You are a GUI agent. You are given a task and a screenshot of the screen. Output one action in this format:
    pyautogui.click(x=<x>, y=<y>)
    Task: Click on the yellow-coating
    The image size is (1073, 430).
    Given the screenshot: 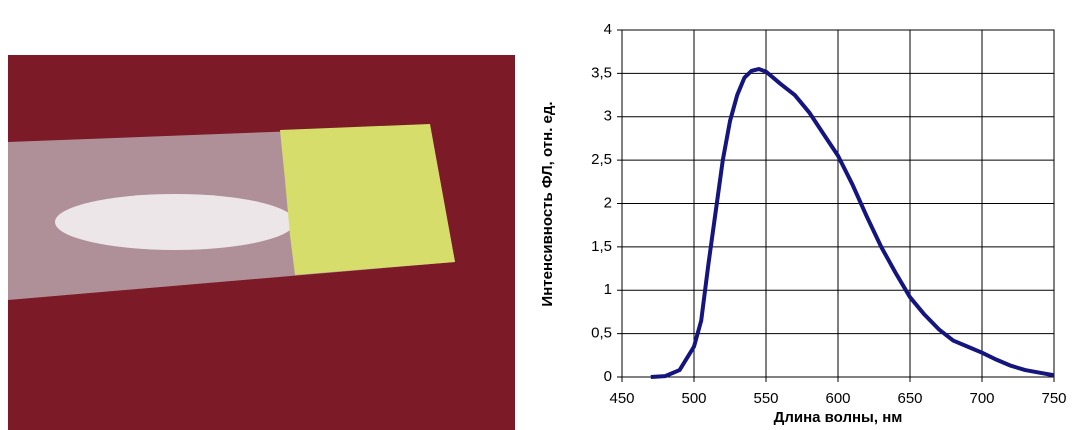 What is the action you would take?
    pyautogui.click(x=367, y=199)
    